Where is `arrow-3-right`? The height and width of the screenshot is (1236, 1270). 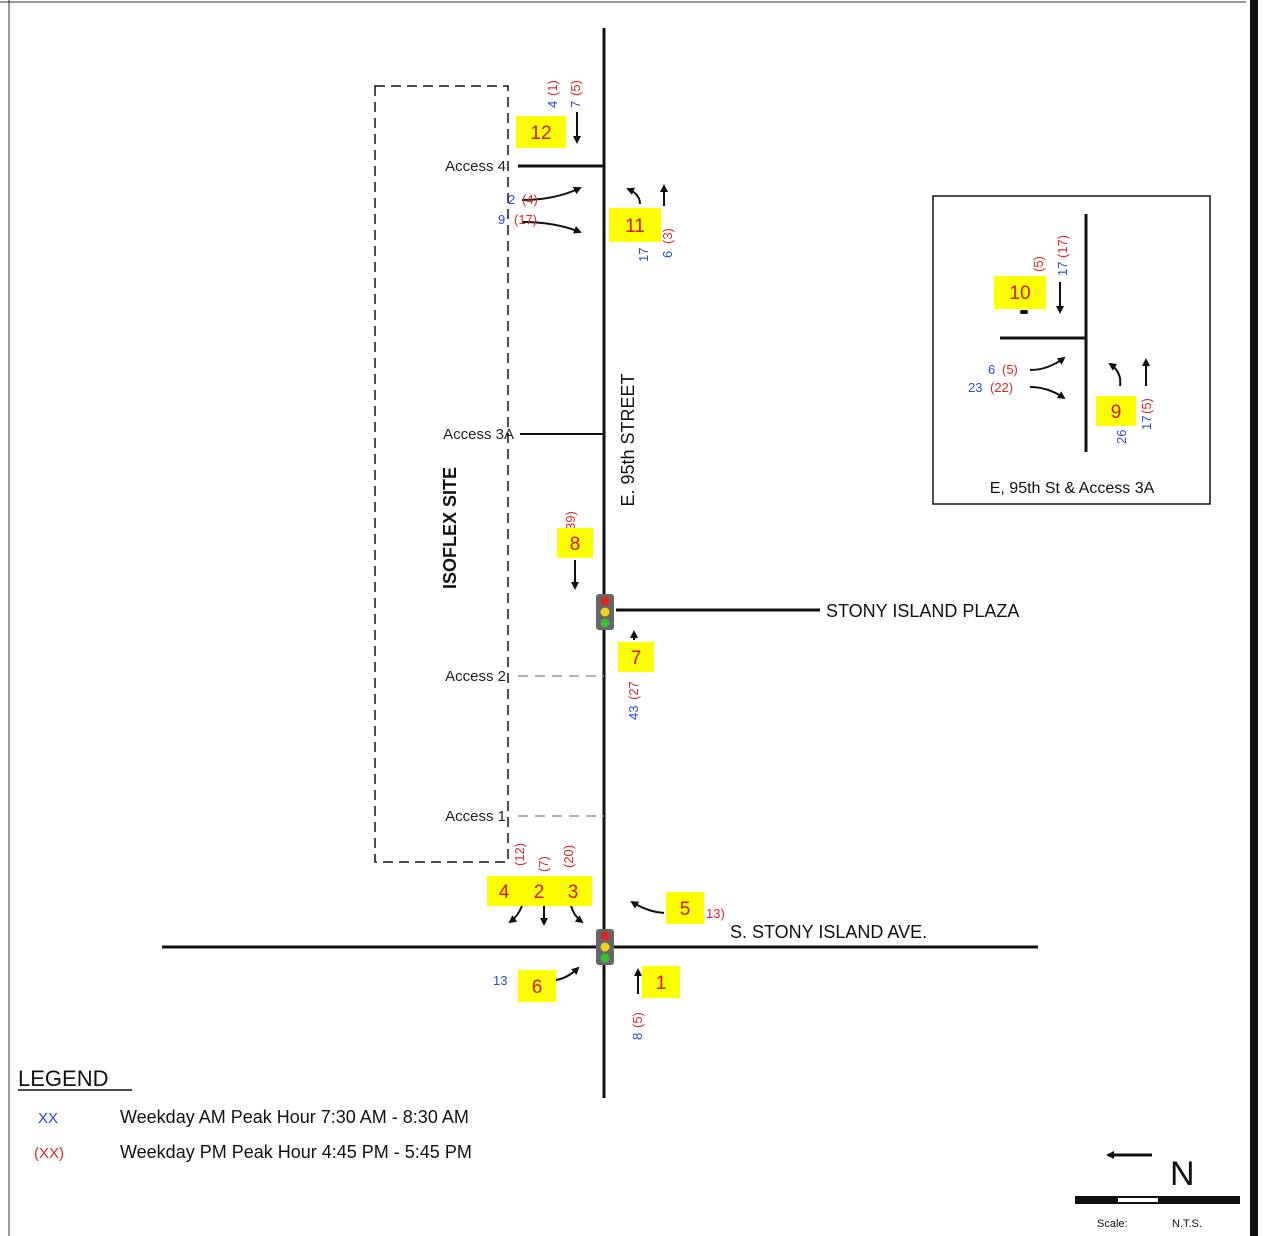
arrow-3-right is located at coordinates (577, 914).